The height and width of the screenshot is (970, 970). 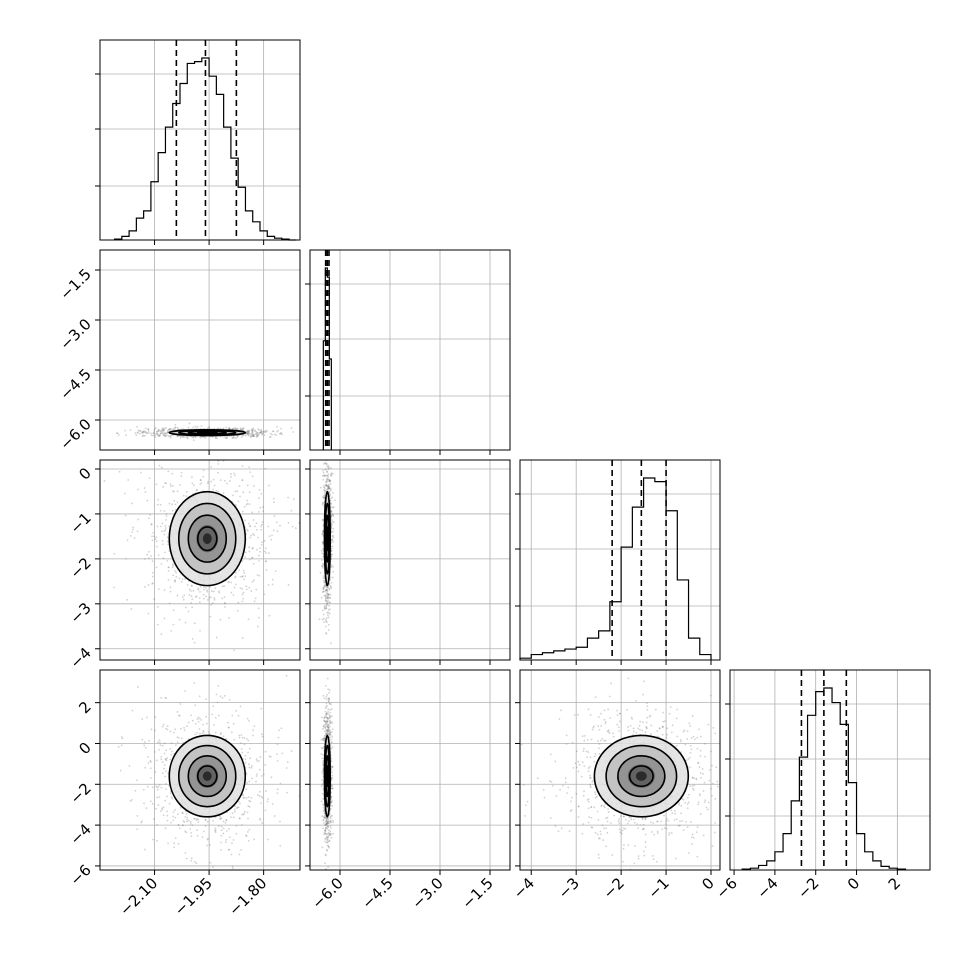 I want to click on density-content, so click(x=208, y=772).